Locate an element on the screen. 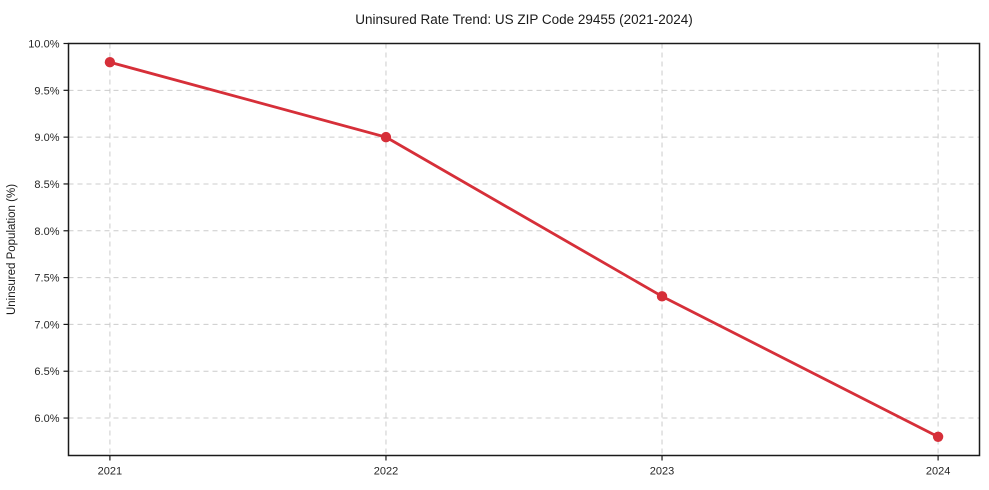 This screenshot has width=989, height=490. y-tick-label: 8.0% is located at coordinates (46, 232).